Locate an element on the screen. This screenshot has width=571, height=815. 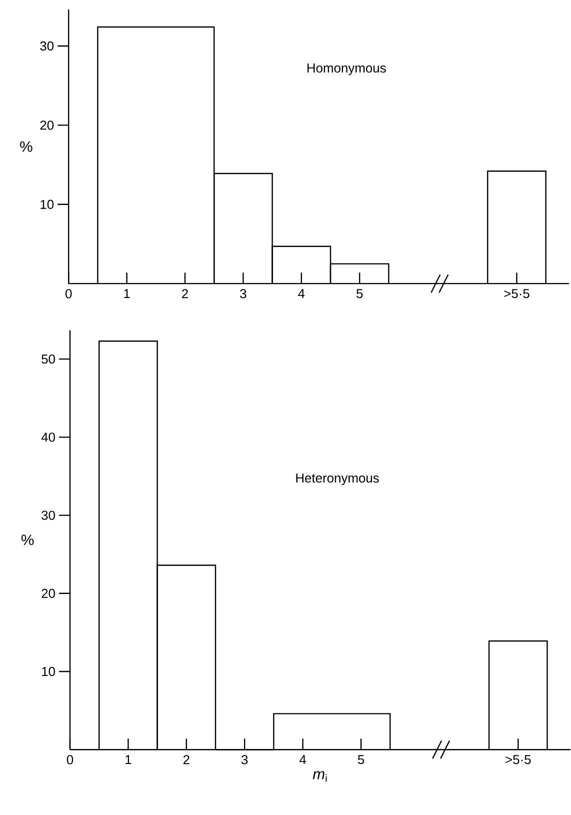
x-axis-title: m$_{i}$ is located at coordinates (319, 776).